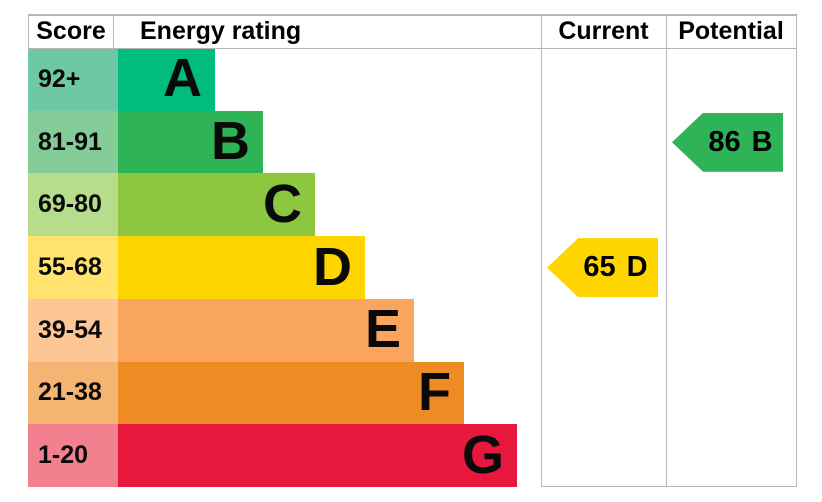  I want to click on band-letter: D, so click(332, 266).